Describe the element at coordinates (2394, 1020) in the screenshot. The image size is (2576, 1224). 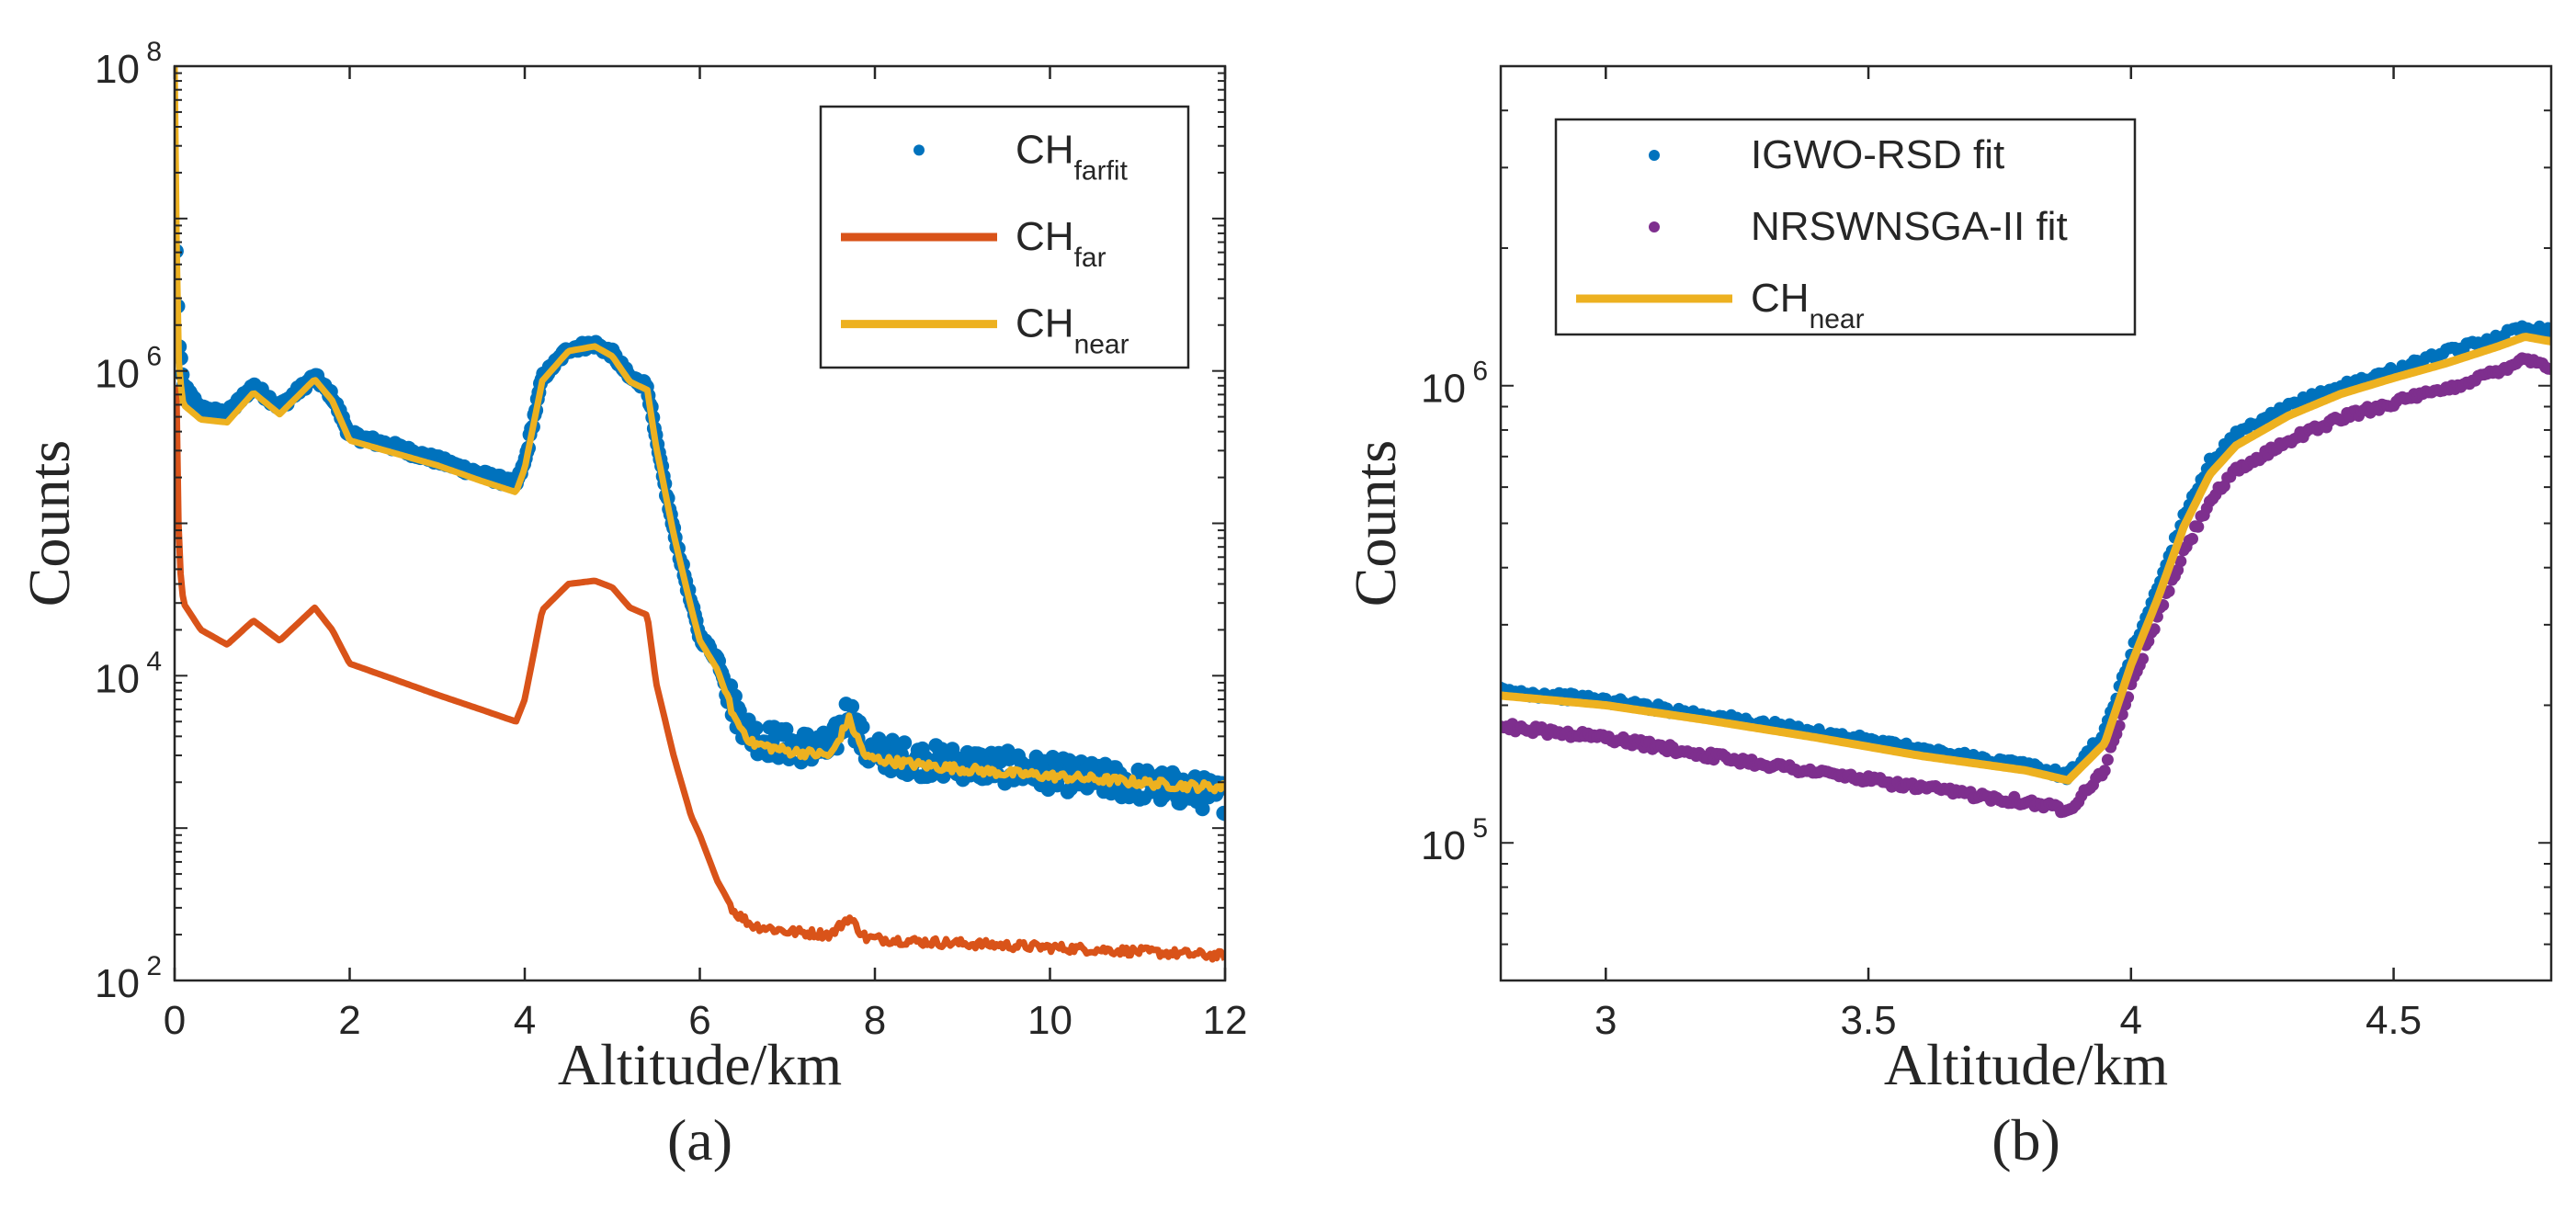
I see `x-tick-label: 4.5` at that location.